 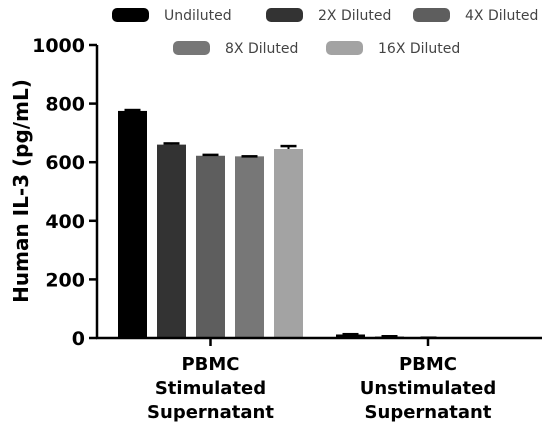 What do you see at coordinates (501, 16) in the screenshot?
I see `legend-label: 4X Diluted` at bounding box center [501, 16].